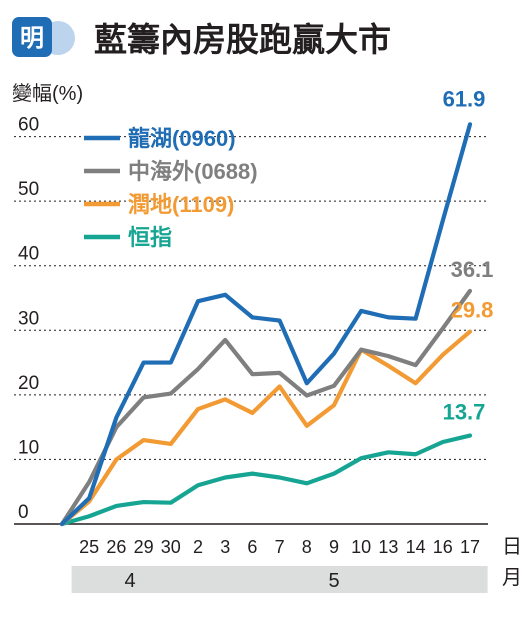  Describe the element at coordinates (150, 237) in the screenshot. I see `legend-label-3: 恒指` at that location.